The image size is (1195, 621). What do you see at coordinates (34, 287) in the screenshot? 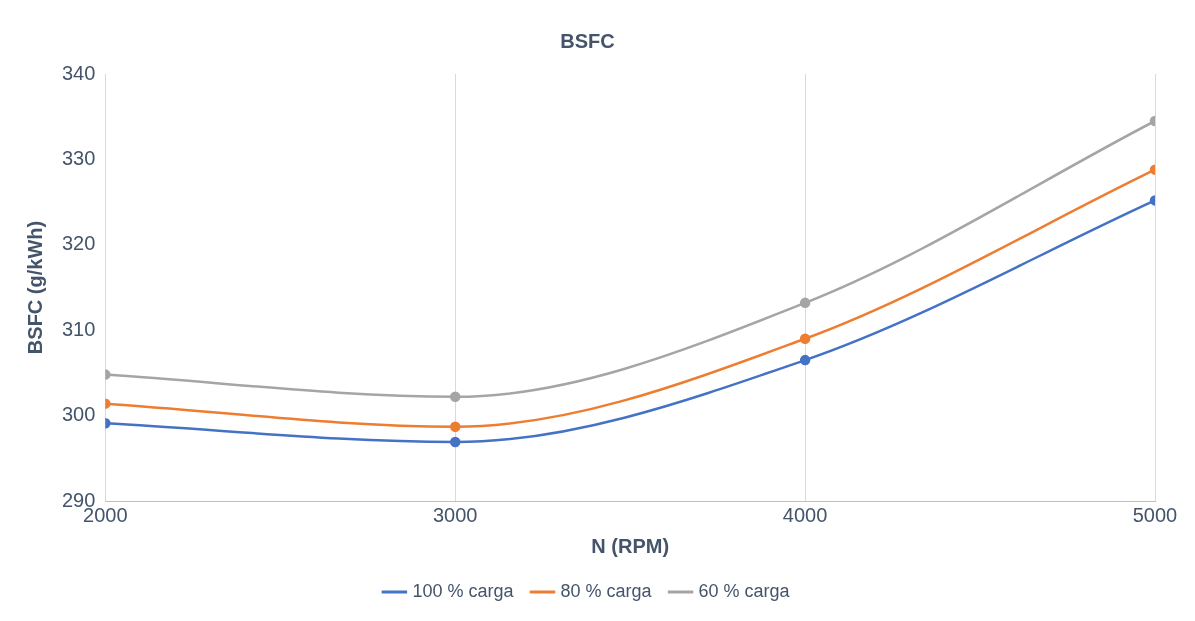
I see `y-axis-title: BSFC (g/kWh)` at bounding box center [34, 287].